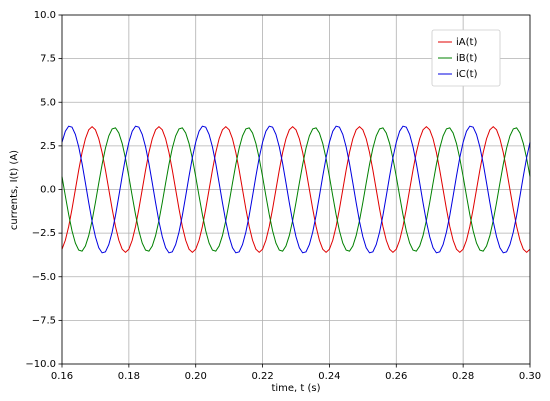 The width and height of the screenshot is (550, 401). I want to click on y-tick-label: 7.5, so click(48, 59).